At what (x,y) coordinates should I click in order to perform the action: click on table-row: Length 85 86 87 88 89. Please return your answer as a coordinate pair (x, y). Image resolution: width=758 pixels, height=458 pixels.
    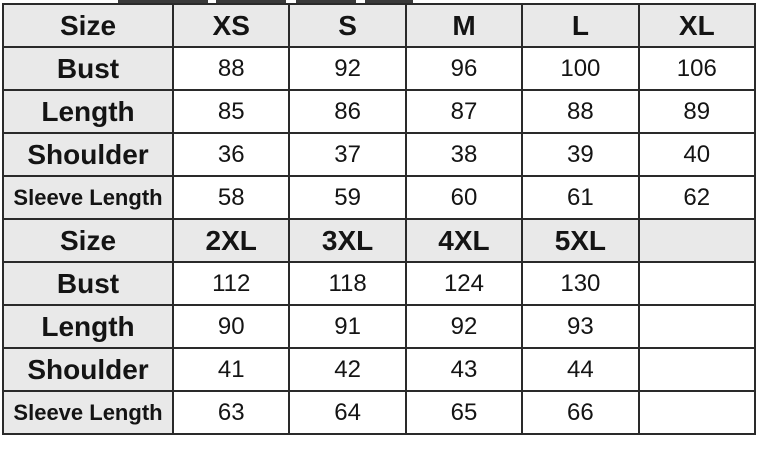
    Looking at the image, I should click on (379, 111).